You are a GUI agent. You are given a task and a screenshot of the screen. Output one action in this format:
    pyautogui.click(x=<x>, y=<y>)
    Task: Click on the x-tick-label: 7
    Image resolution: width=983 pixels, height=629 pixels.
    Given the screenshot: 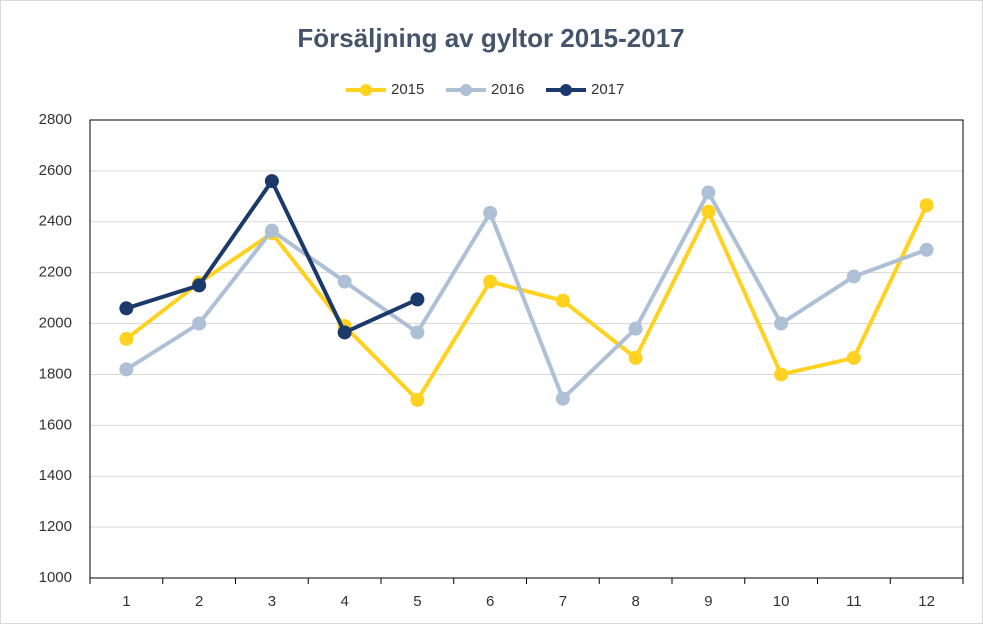 What is the action you would take?
    pyautogui.click(x=563, y=601)
    